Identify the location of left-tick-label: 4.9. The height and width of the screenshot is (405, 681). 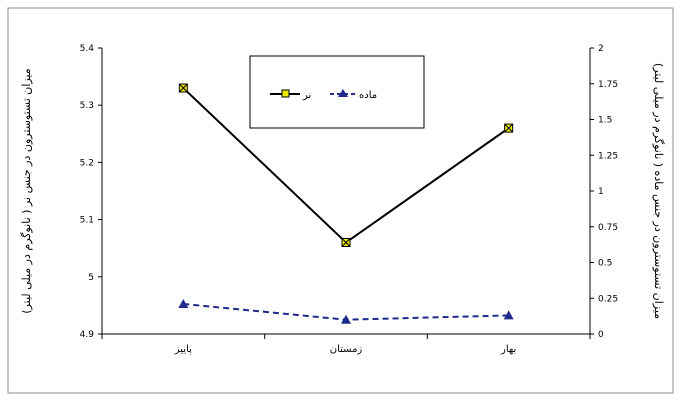
(87, 335).